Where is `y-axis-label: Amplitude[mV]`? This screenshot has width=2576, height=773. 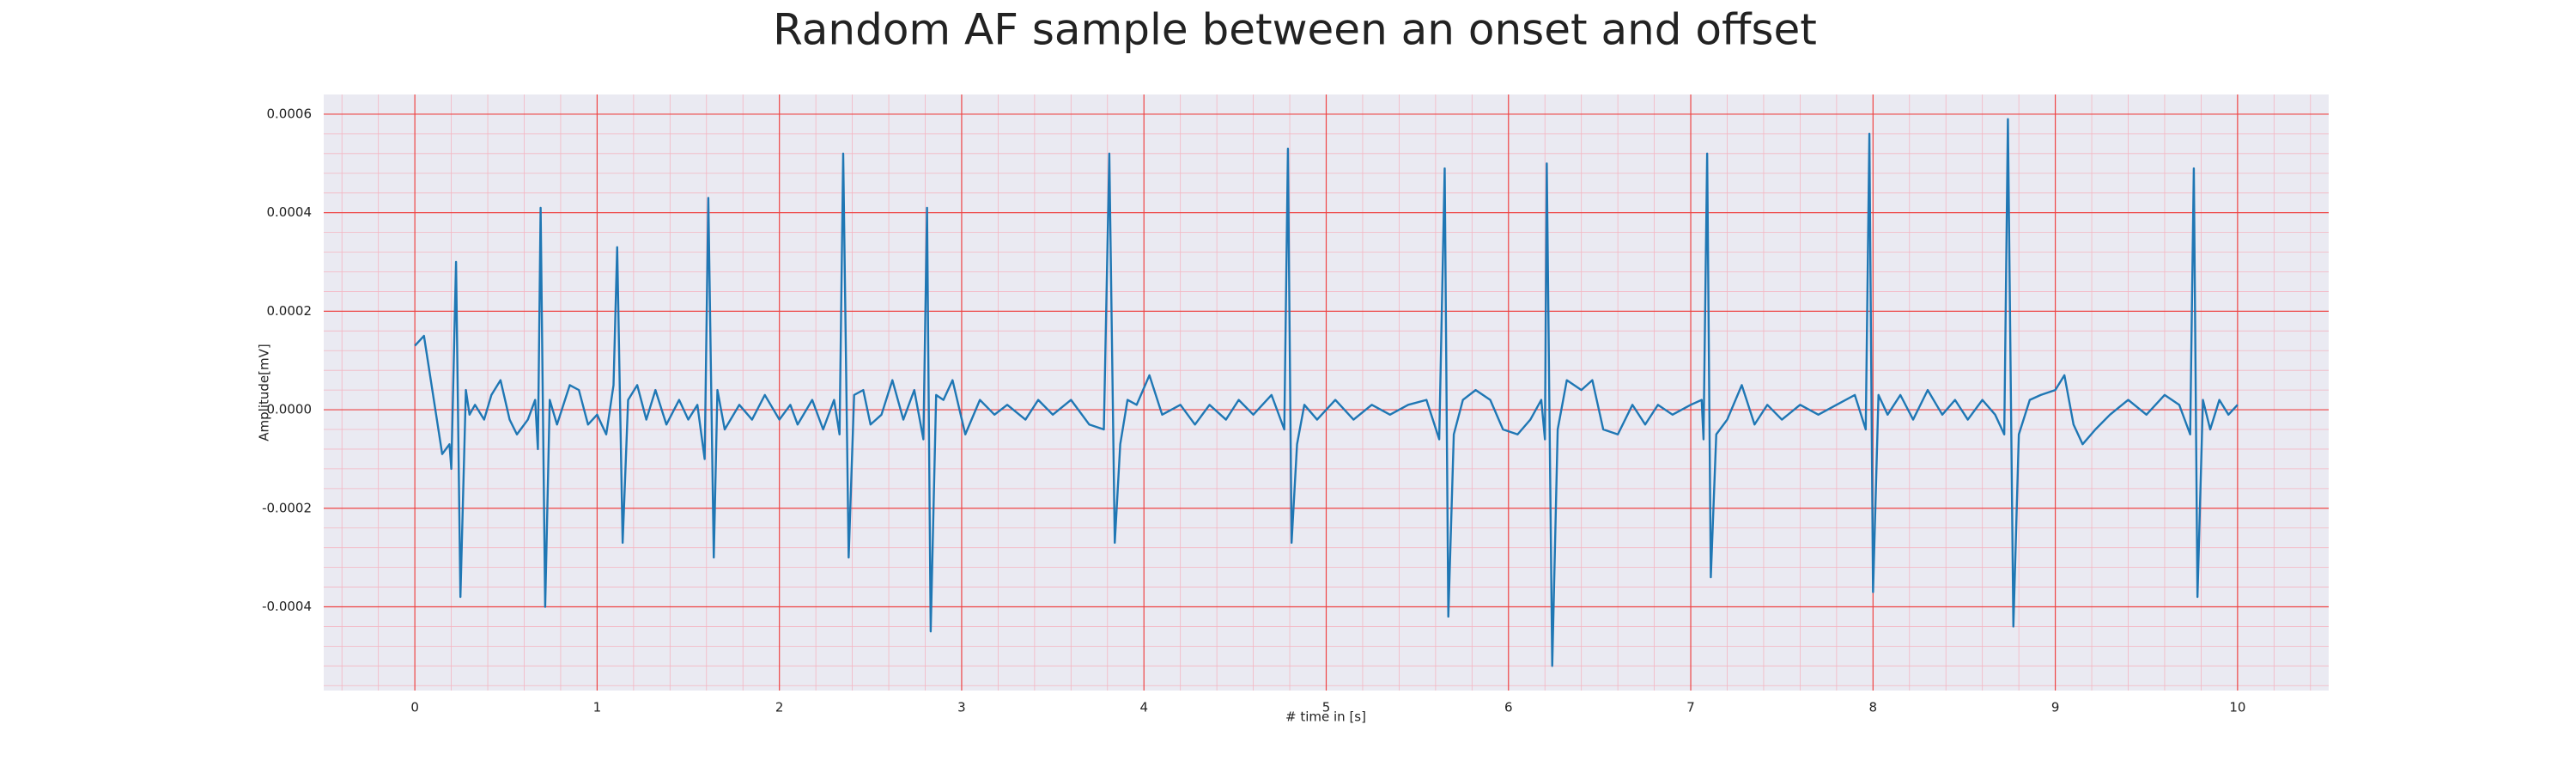
y-axis-label: Amplitude[mV] is located at coordinates (264, 392).